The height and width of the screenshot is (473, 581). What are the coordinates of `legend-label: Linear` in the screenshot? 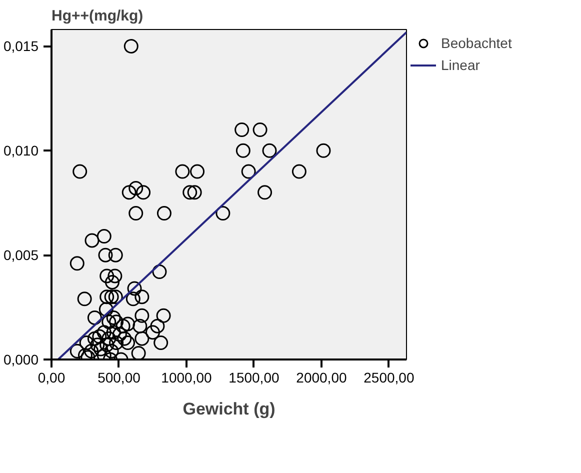 It's located at (460, 65).